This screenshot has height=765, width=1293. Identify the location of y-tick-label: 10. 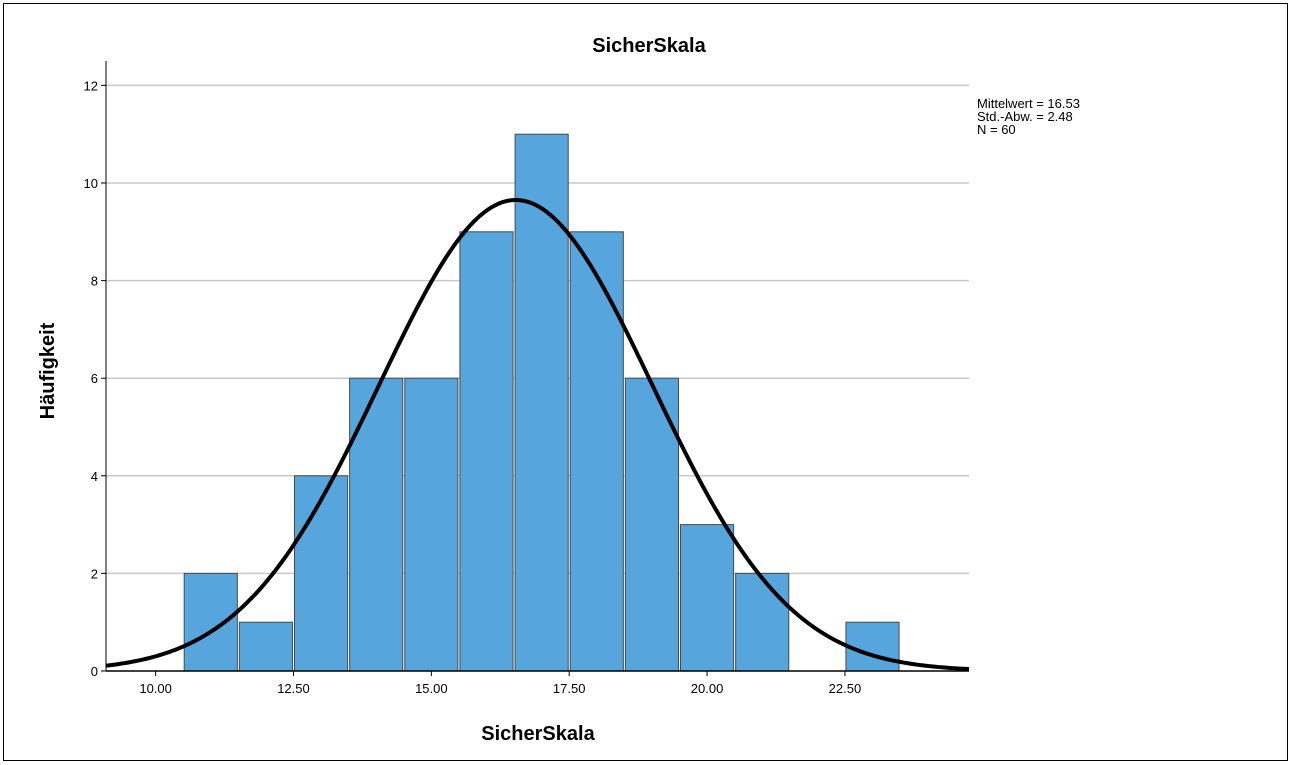
(91, 183).